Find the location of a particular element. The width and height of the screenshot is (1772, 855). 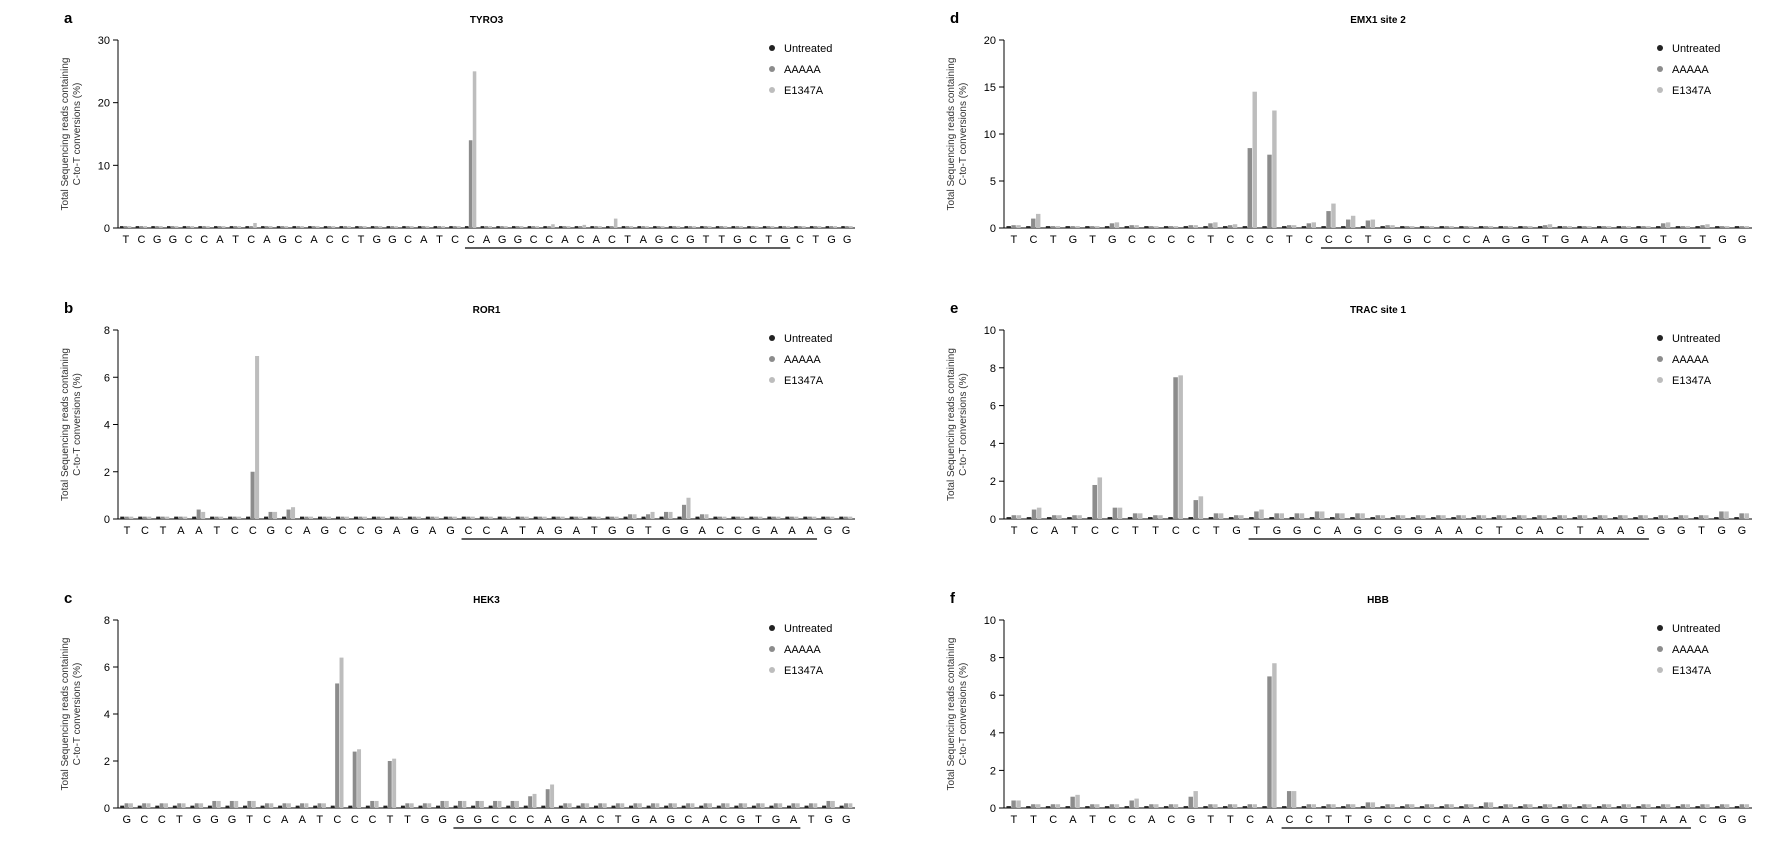

legend-entry: E1347A is located at coordinates (1692, 671).